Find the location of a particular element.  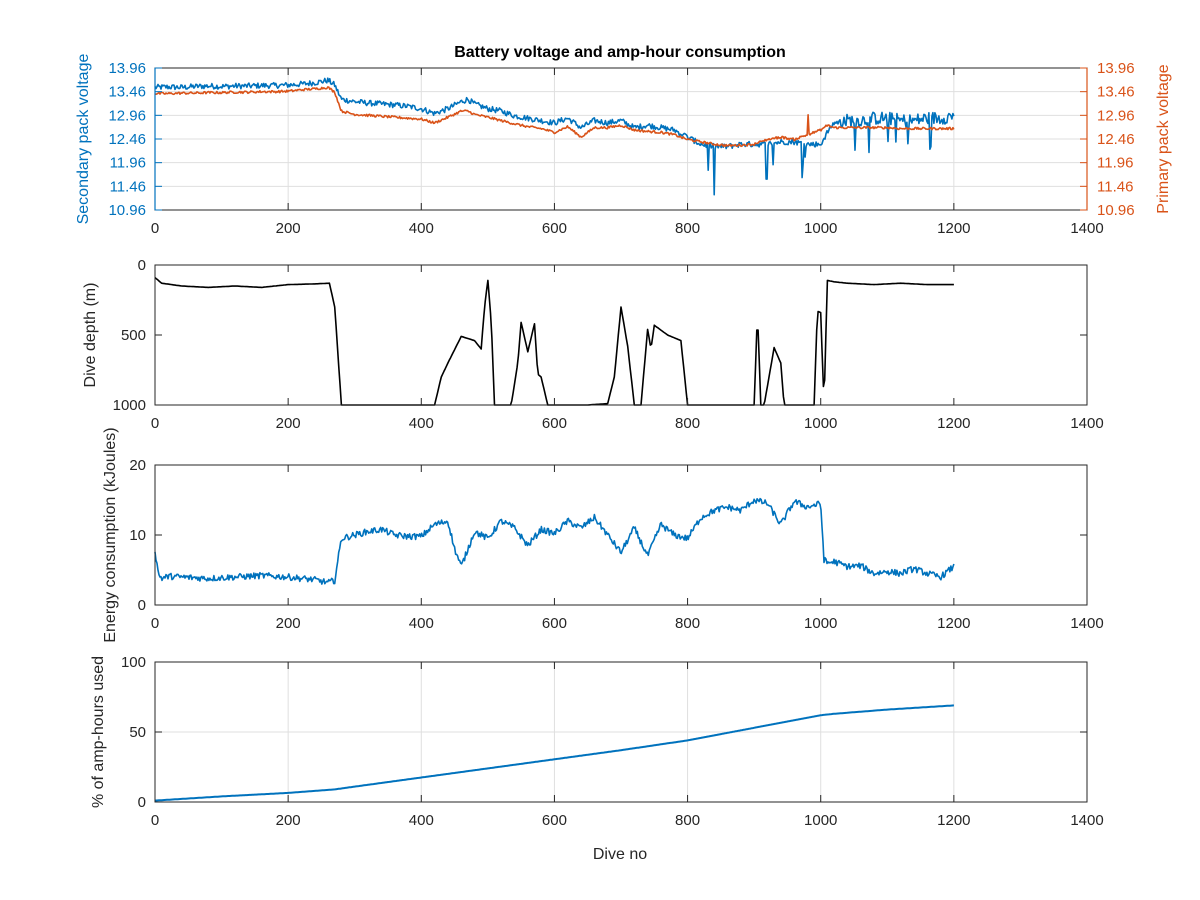

y-axis-label: Dive depth (m) is located at coordinates (90, 335).